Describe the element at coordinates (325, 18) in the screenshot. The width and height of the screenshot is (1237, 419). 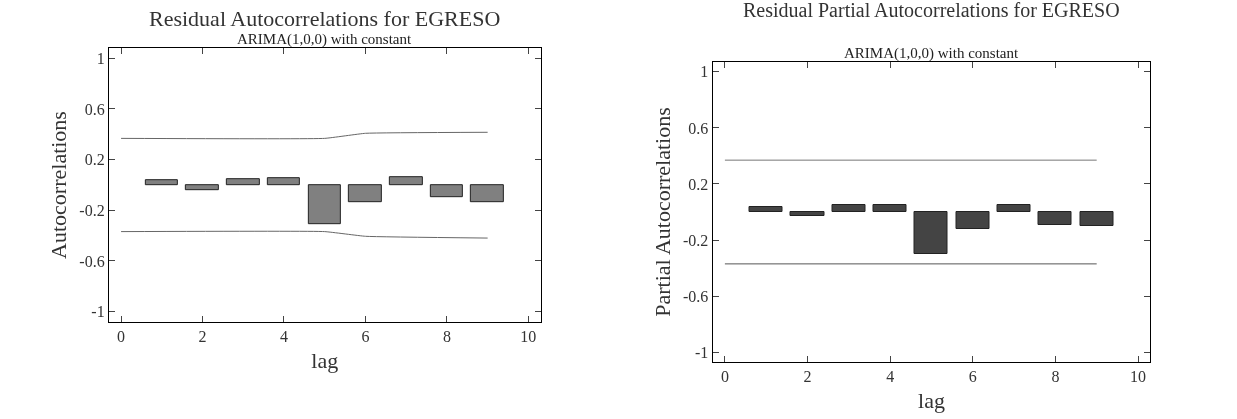
I see `chart-title: Residual Autocorrelations for EGRESO` at that location.